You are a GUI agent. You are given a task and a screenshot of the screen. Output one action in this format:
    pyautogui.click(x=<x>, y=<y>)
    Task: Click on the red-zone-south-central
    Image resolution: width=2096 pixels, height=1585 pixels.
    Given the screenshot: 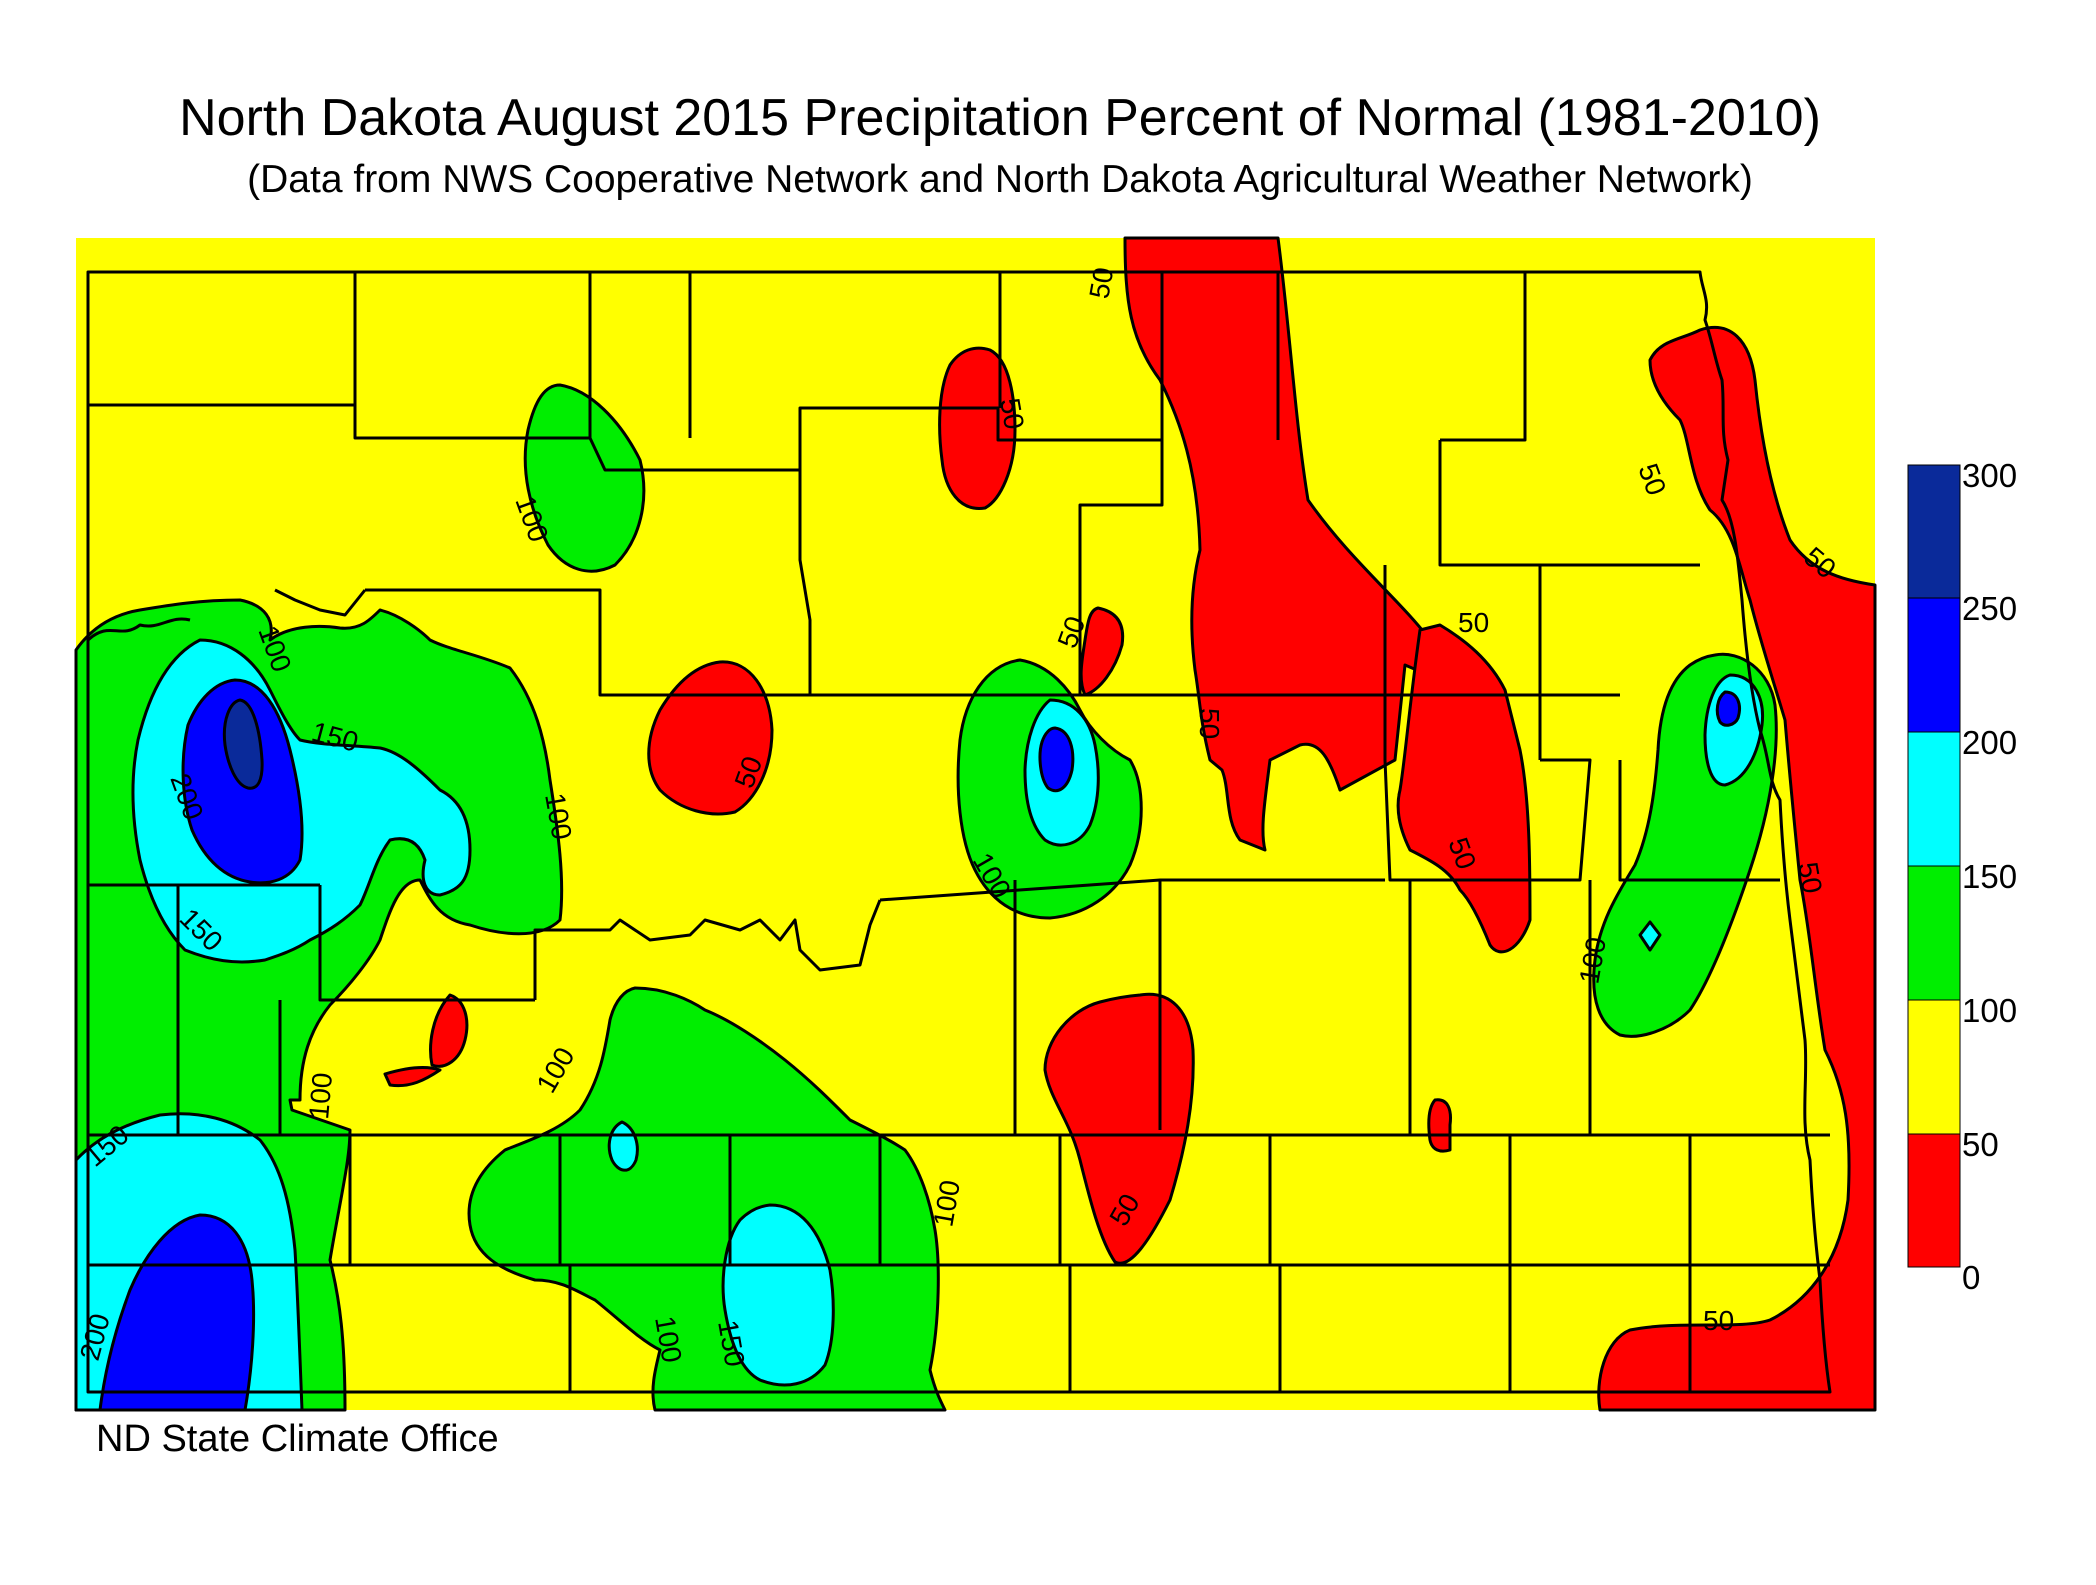 What is the action you would take?
    pyautogui.click(x=1119, y=1128)
    